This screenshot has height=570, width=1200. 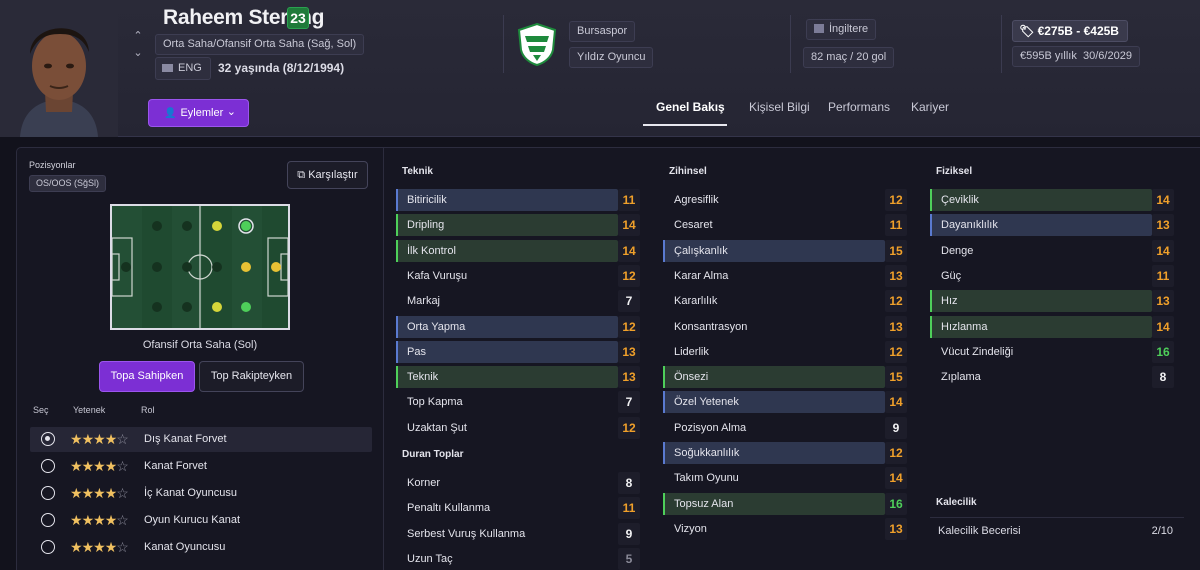 What do you see at coordinates (507, 250) in the screenshot?
I see `attribute-name: İlk Kontrol` at bounding box center [507, 250].